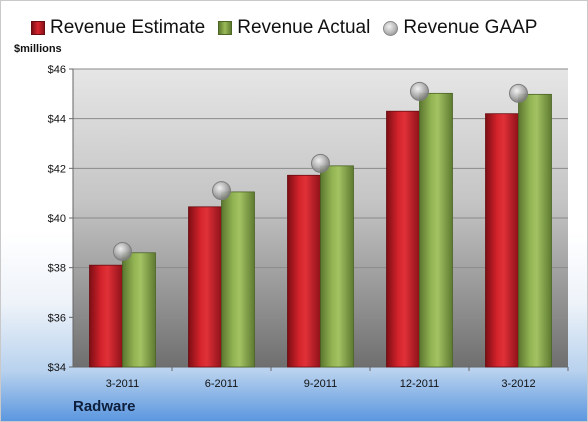 This screenshot has height=422, width=588. What do you see at coordinates (38, 49) in the screenshot?
I see `y-axis-unit-label: $millions` at bounding box center [38, 49].